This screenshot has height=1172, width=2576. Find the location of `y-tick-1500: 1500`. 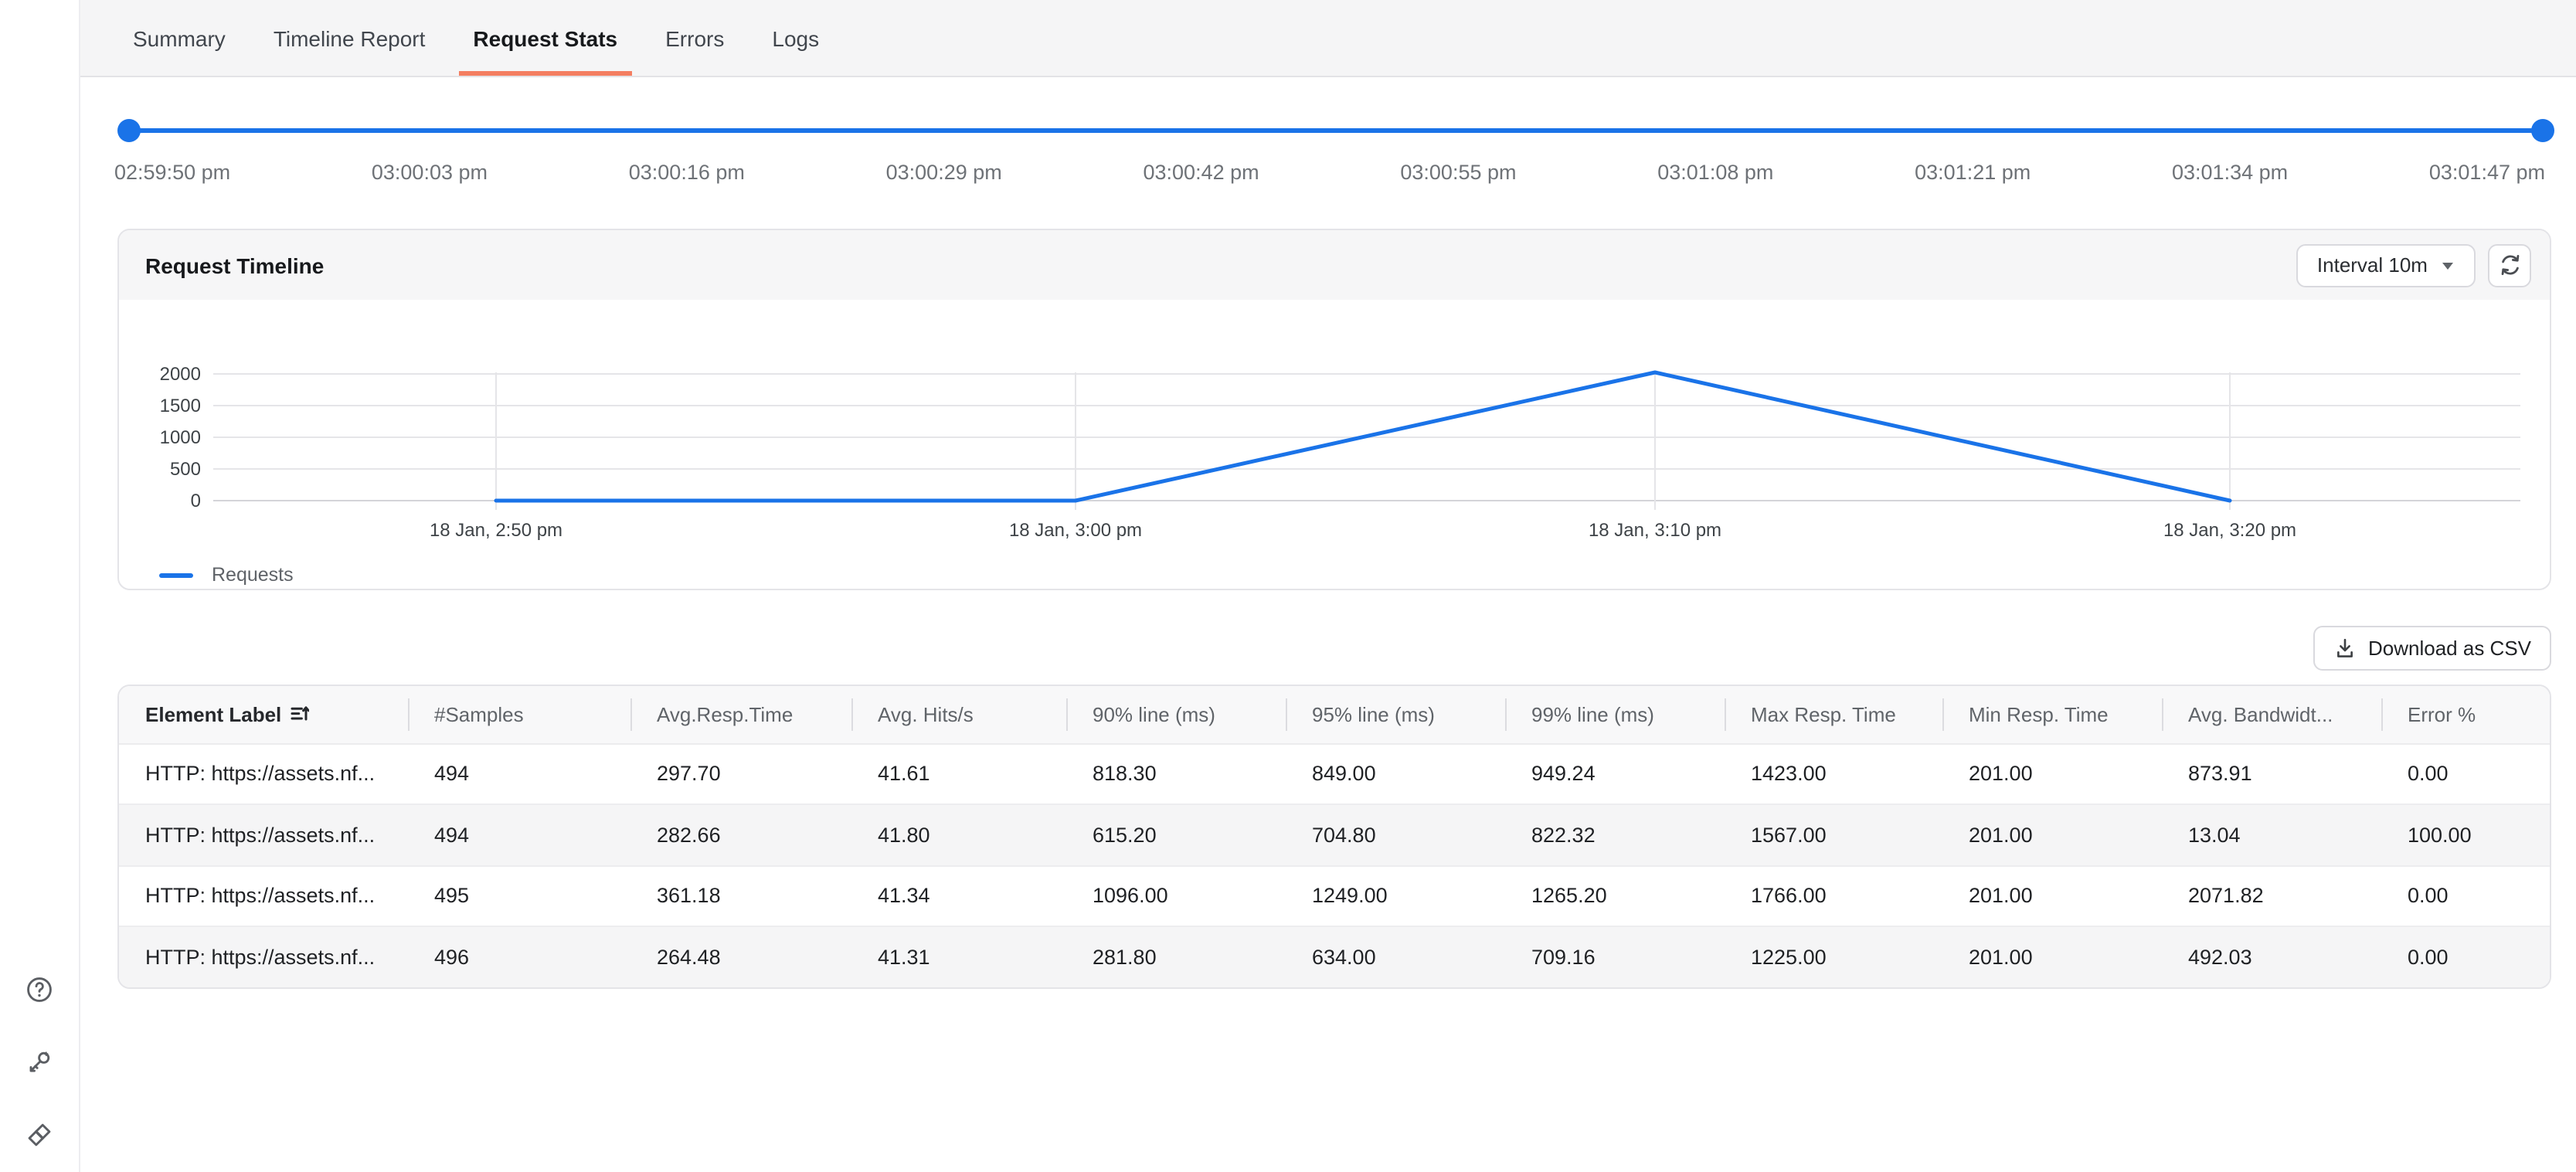

y-tick-1500: 1500 is located at coordinates (180, 406).